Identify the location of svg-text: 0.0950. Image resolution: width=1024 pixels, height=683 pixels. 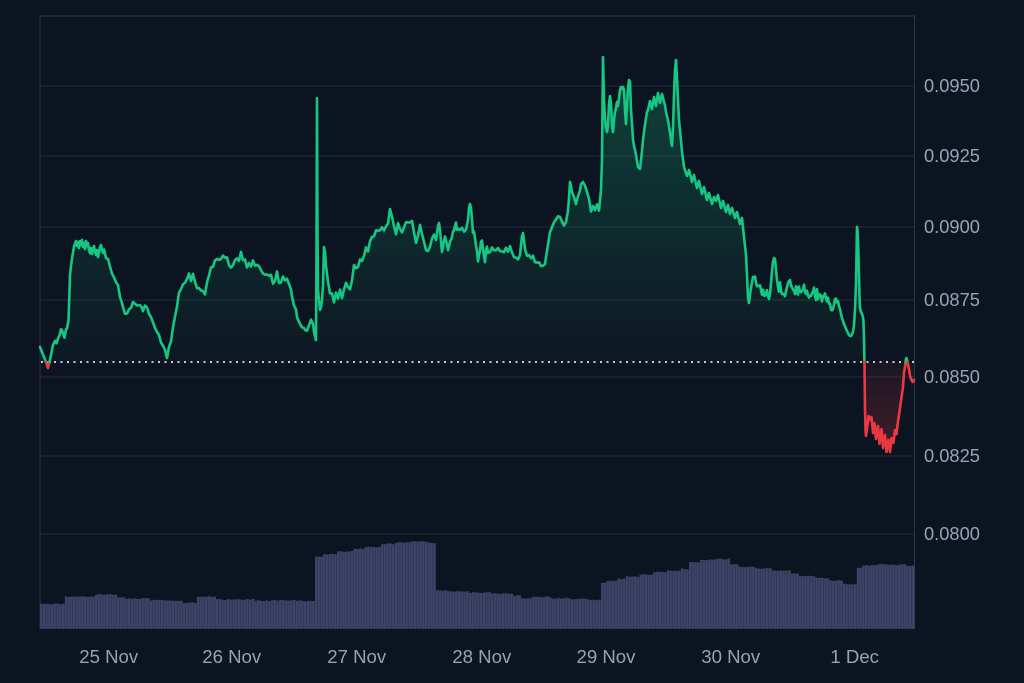
(952, 85).